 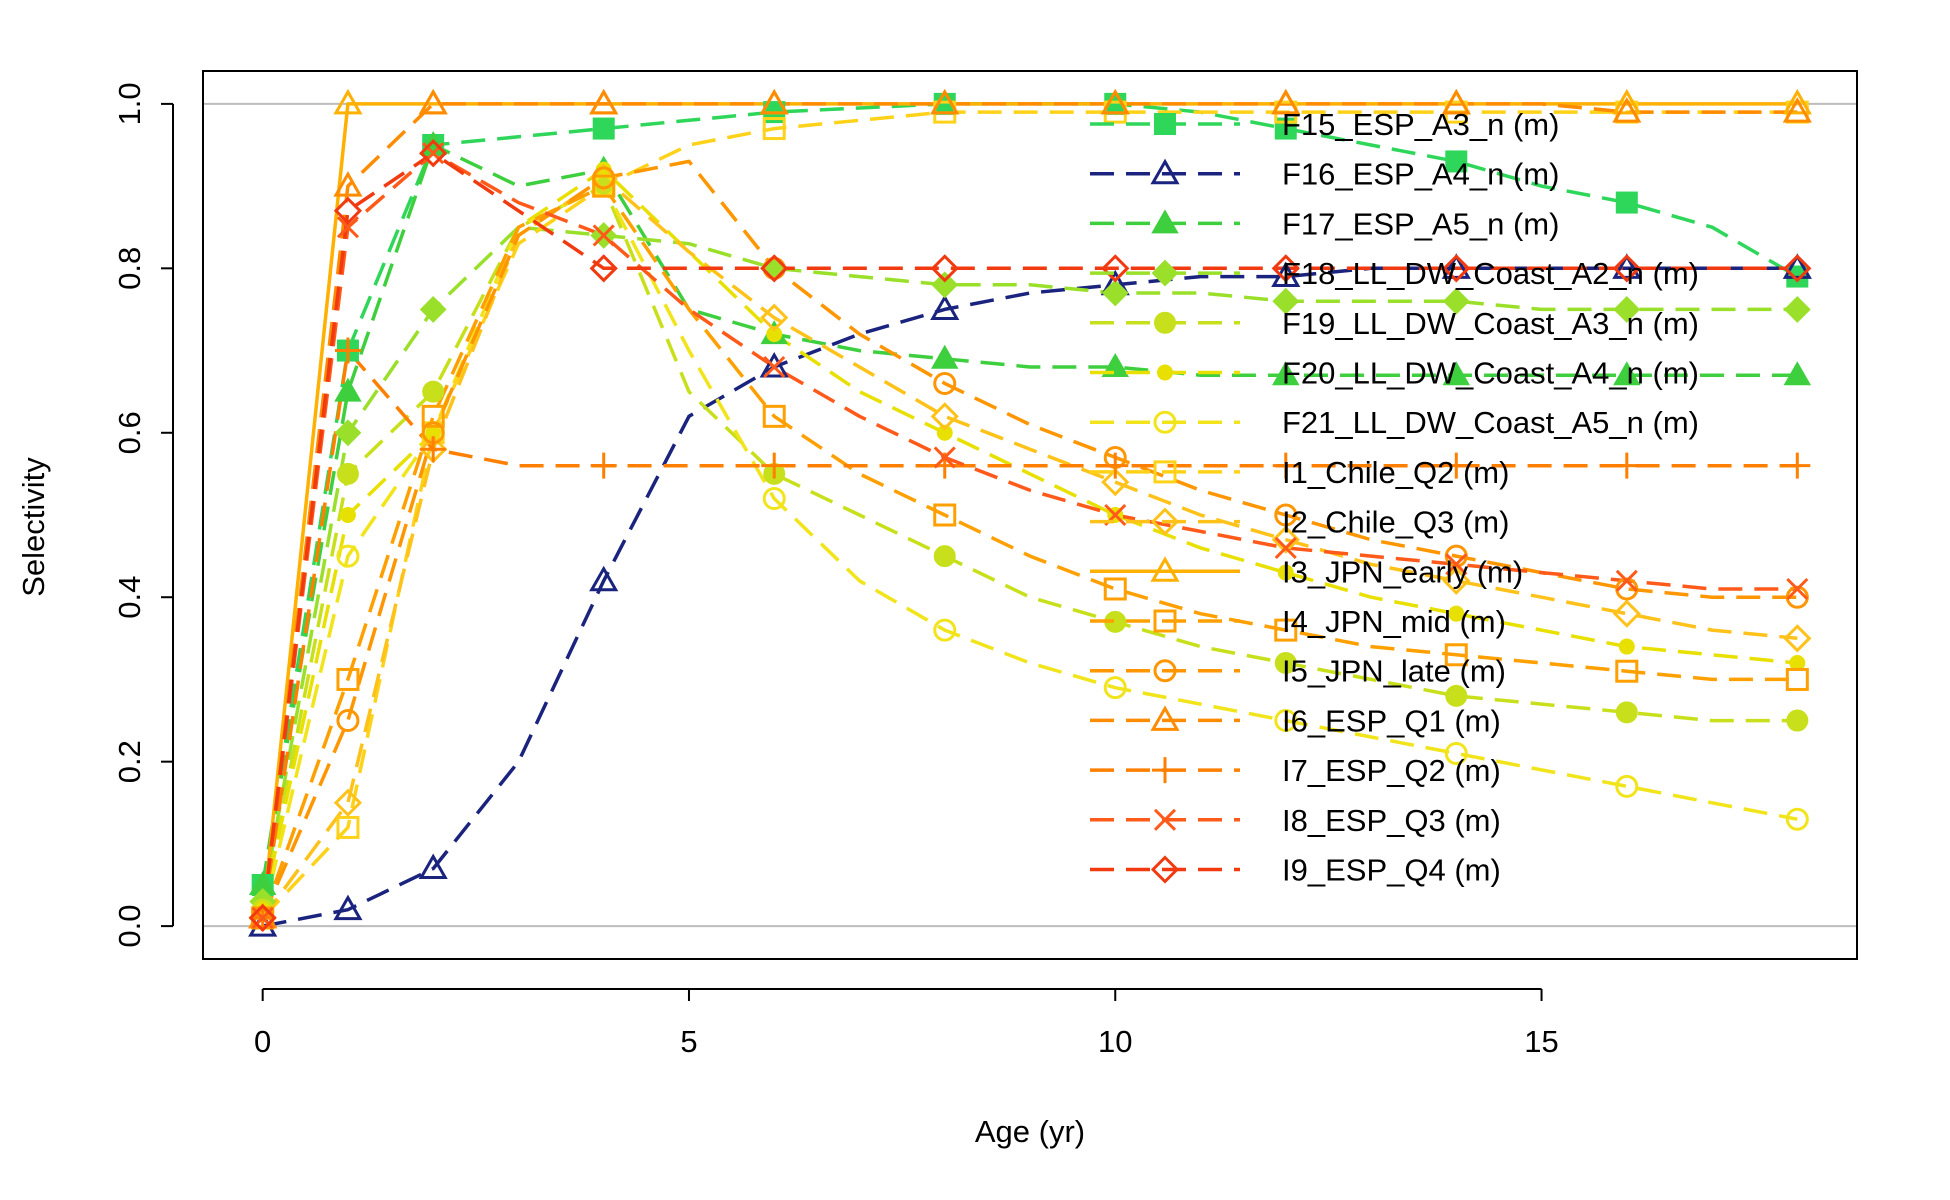 What do you see at coordinates (33, 527) in the screenshot?
I see `y-axis-title: Selectivity` at bounding box center [33, 527].